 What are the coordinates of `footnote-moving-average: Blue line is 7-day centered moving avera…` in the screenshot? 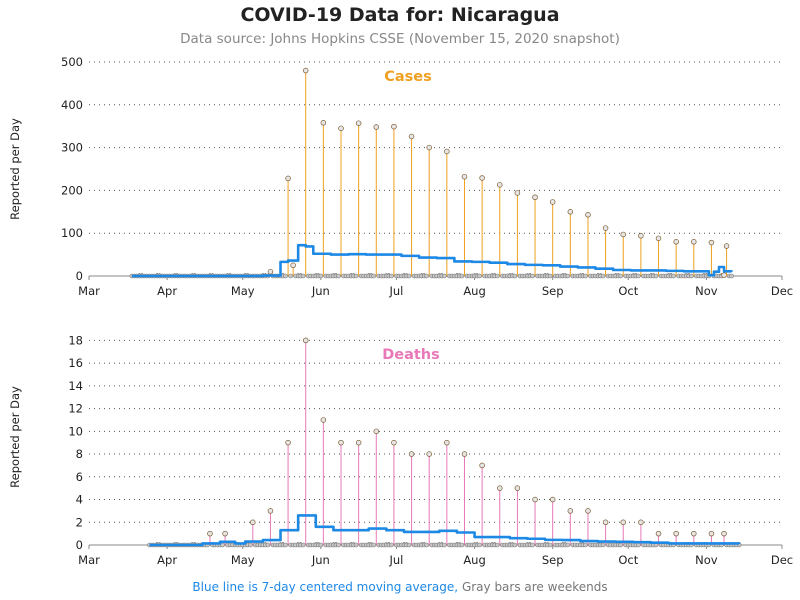 It's located at (325, 587).